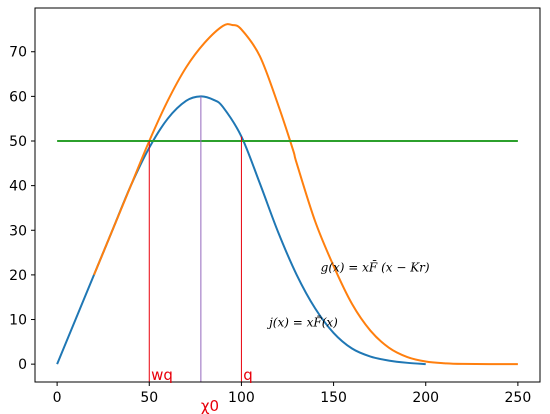 The height and width of the screenshot is (414, 550). Describe the element at coordinates (22, 365) in the screenshot. I see `y-tick-label: 0` at that location.